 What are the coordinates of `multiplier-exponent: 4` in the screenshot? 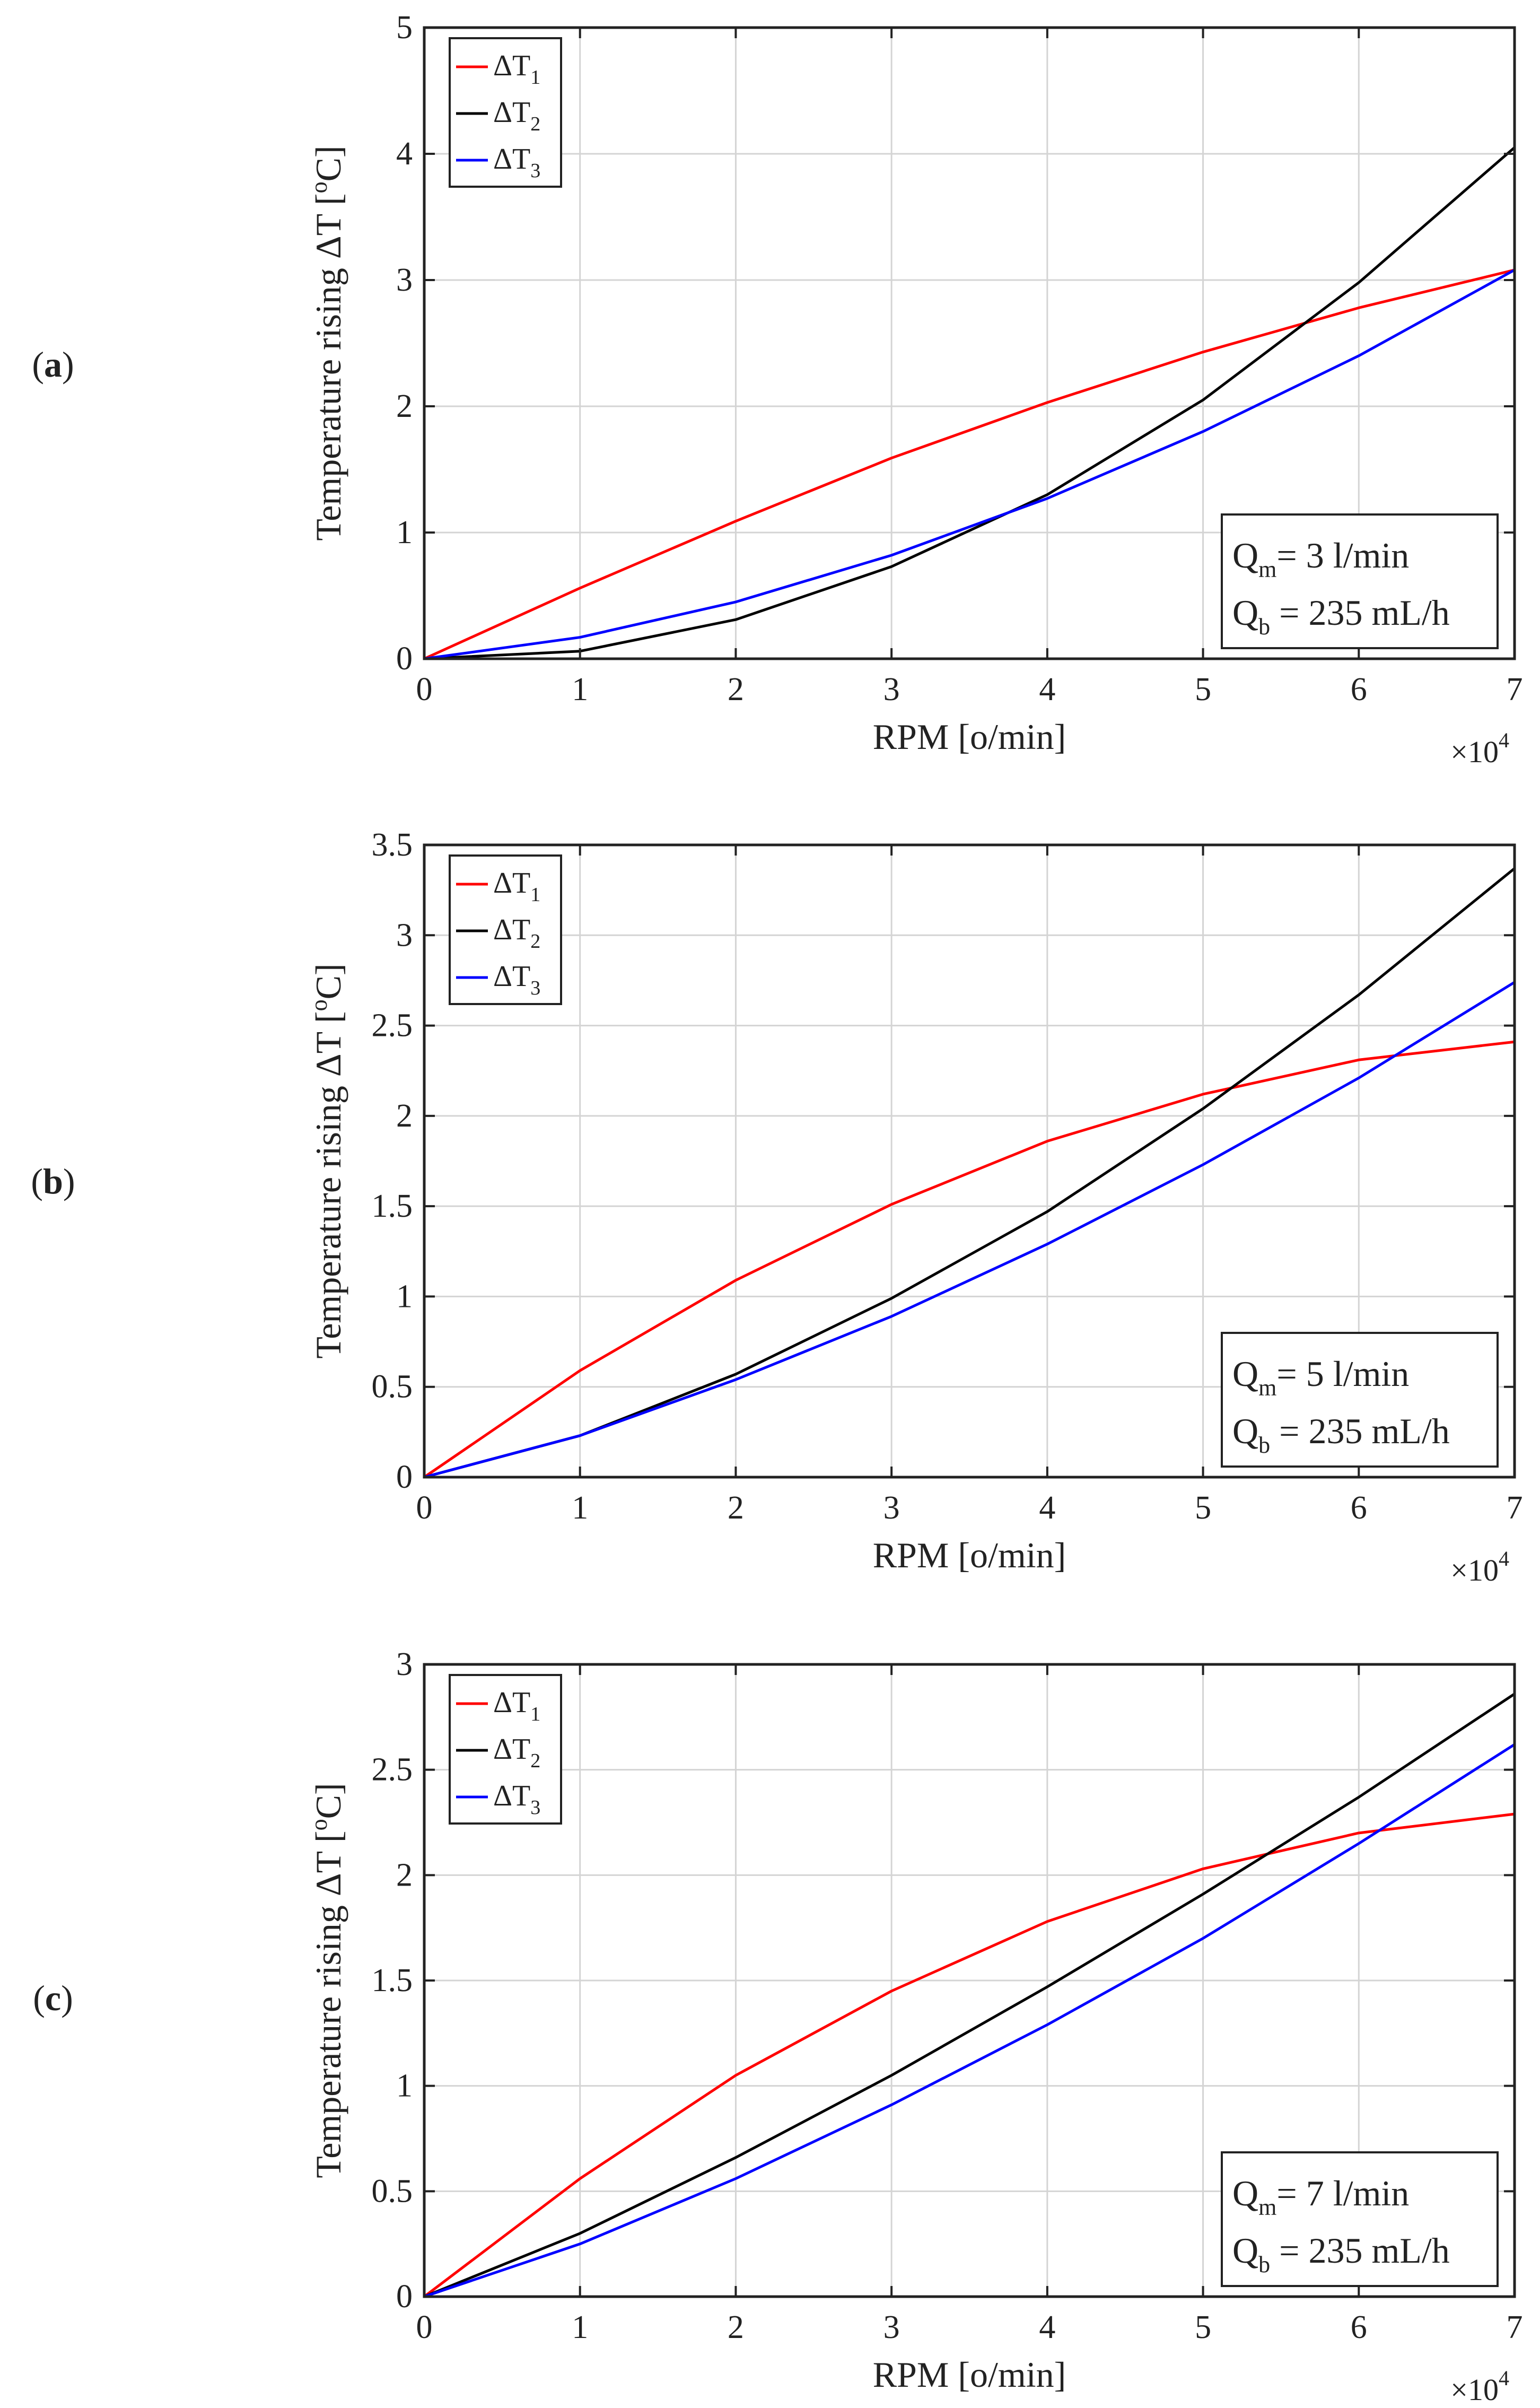 It's located at (1504, 740).